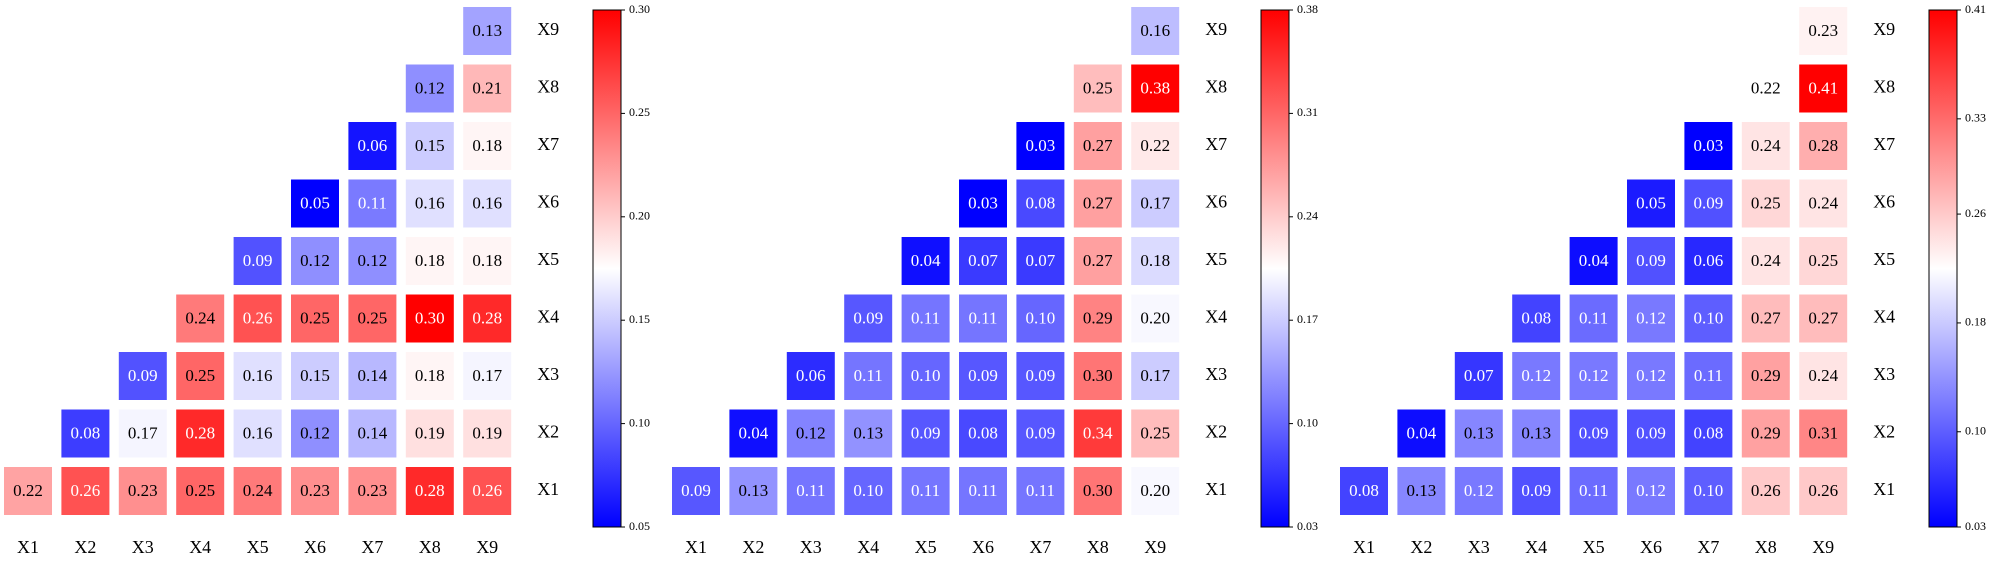 The height and width of the screenshot is (564, 2000). What do you see at coordinates (1216, 489) in the screenshot?
I see `y-tick-label: X1` at bounding box center [1216, 489].